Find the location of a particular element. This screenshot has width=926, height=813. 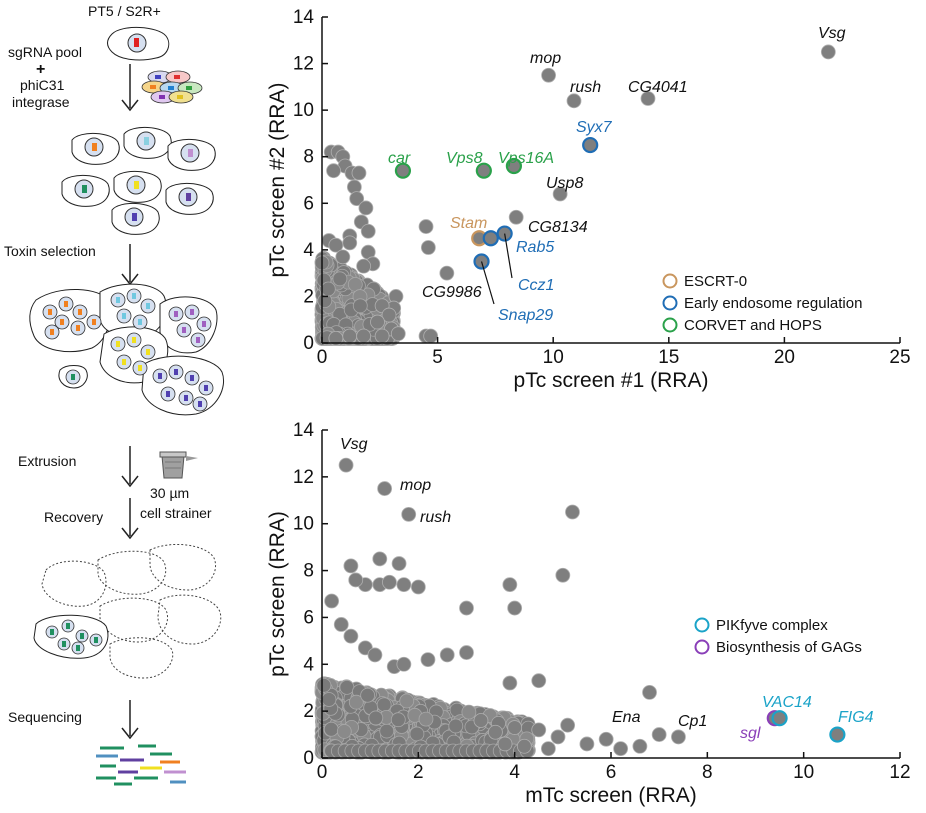

gene-label-rush: rush is located at coordinates (585, 87).